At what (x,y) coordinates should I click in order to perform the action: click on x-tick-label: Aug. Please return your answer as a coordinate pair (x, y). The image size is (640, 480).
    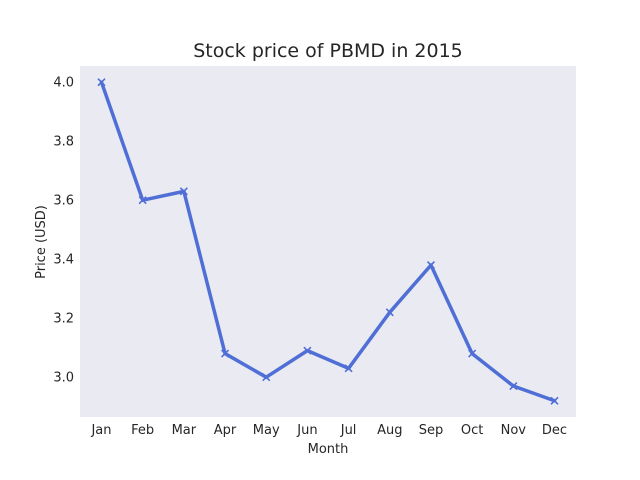
    Looking at the image, I should click on (389, 430).